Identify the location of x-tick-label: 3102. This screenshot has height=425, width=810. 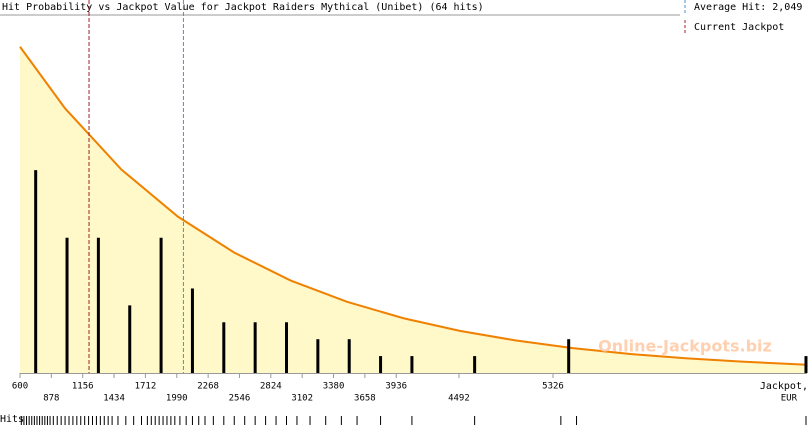
(302, 399).